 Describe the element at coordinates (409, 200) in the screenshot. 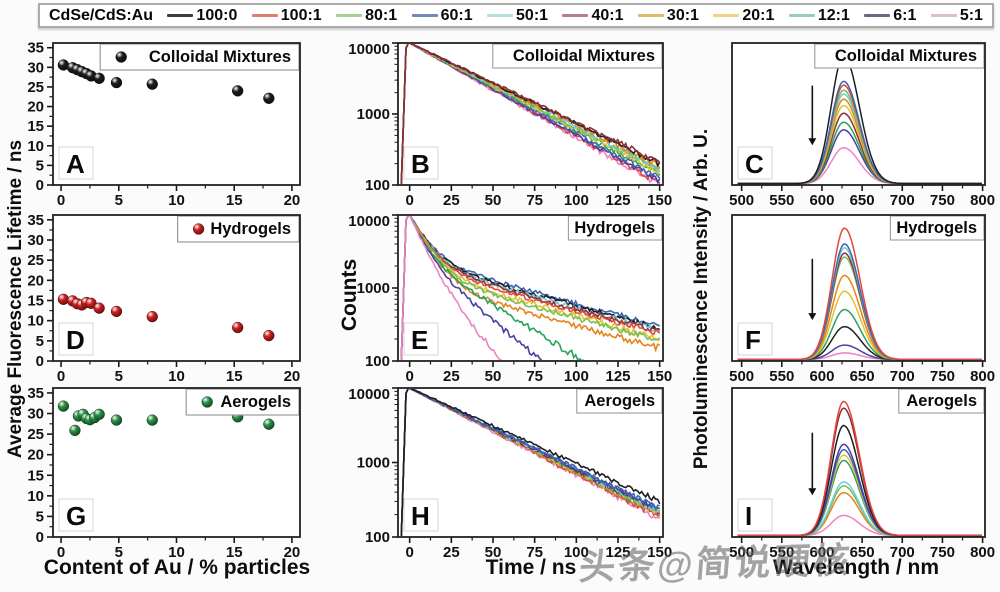

I see `x-tick-label: 0` at that location.